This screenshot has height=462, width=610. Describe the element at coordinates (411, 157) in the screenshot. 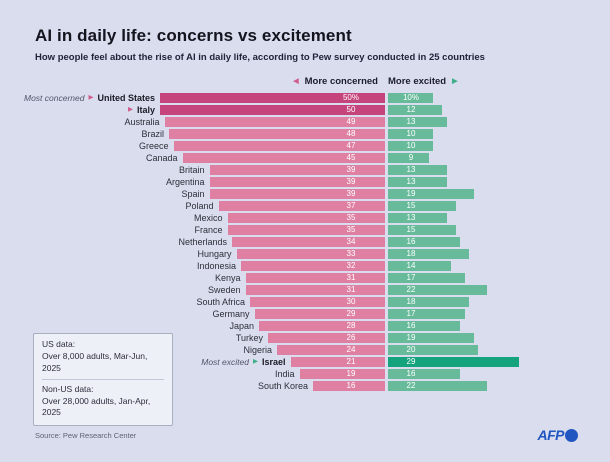

I see `excited-value: 9` at that location.